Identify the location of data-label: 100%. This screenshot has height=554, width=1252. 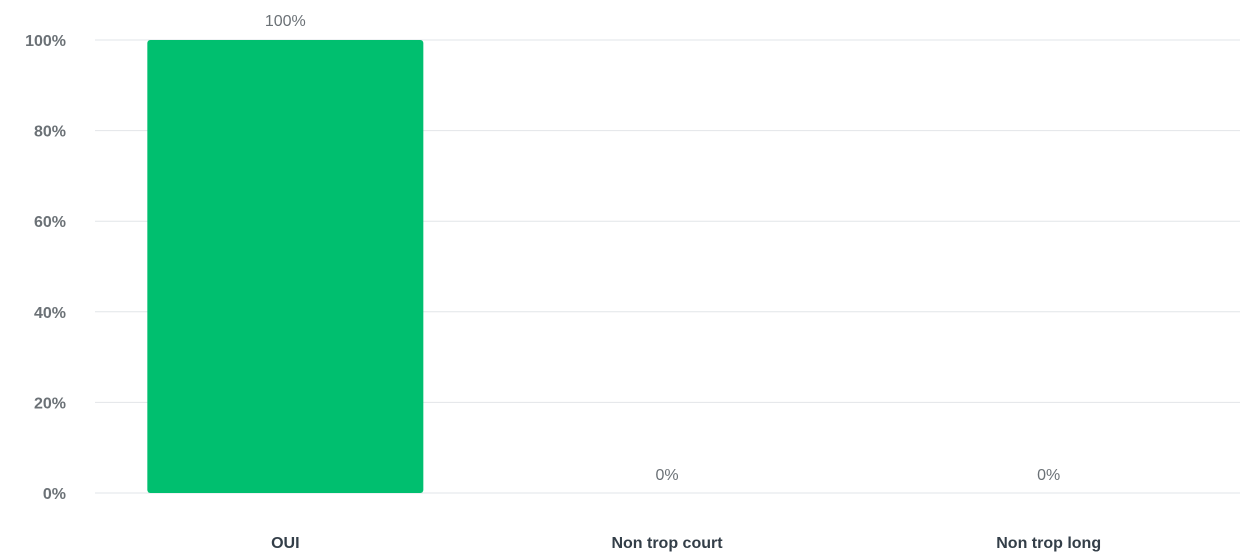
(285, 21).